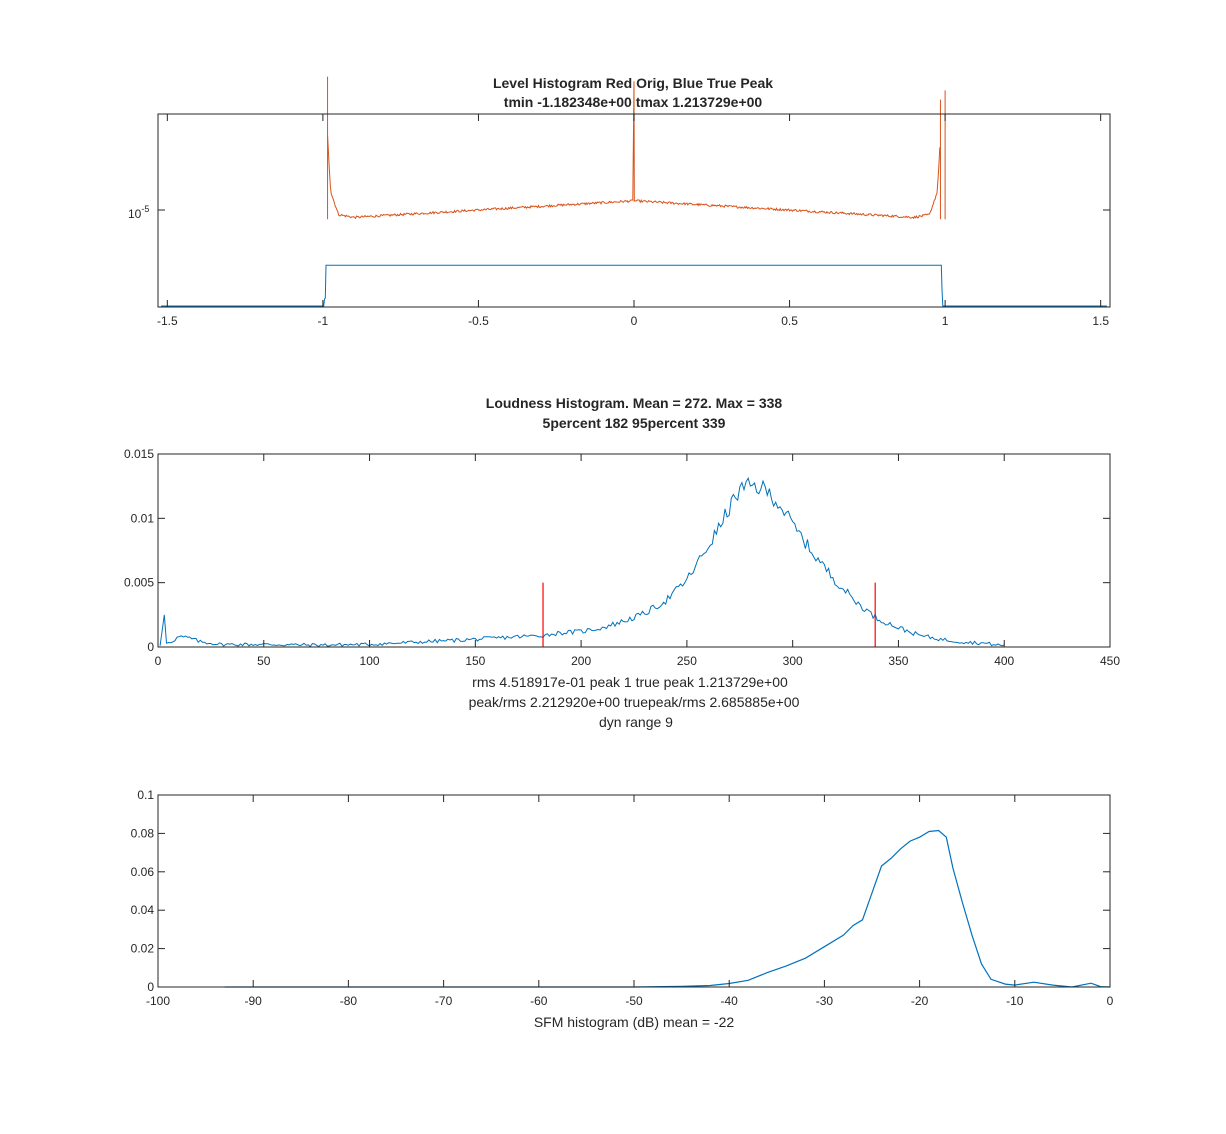 This screenshot has height=1134, width=1226. I want to click on level-series-red-orig, so click(634, 150).